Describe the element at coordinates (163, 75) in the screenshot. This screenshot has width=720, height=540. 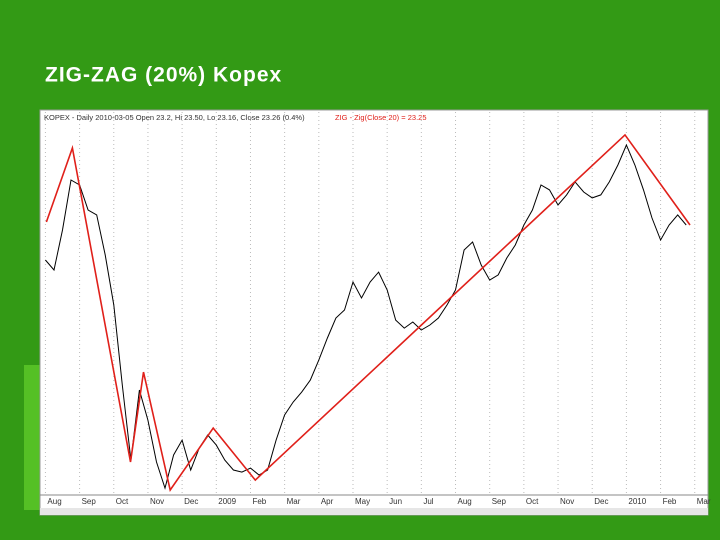
I see `slide-title: ZIG-ZAG (20%) Kopex` at that location.